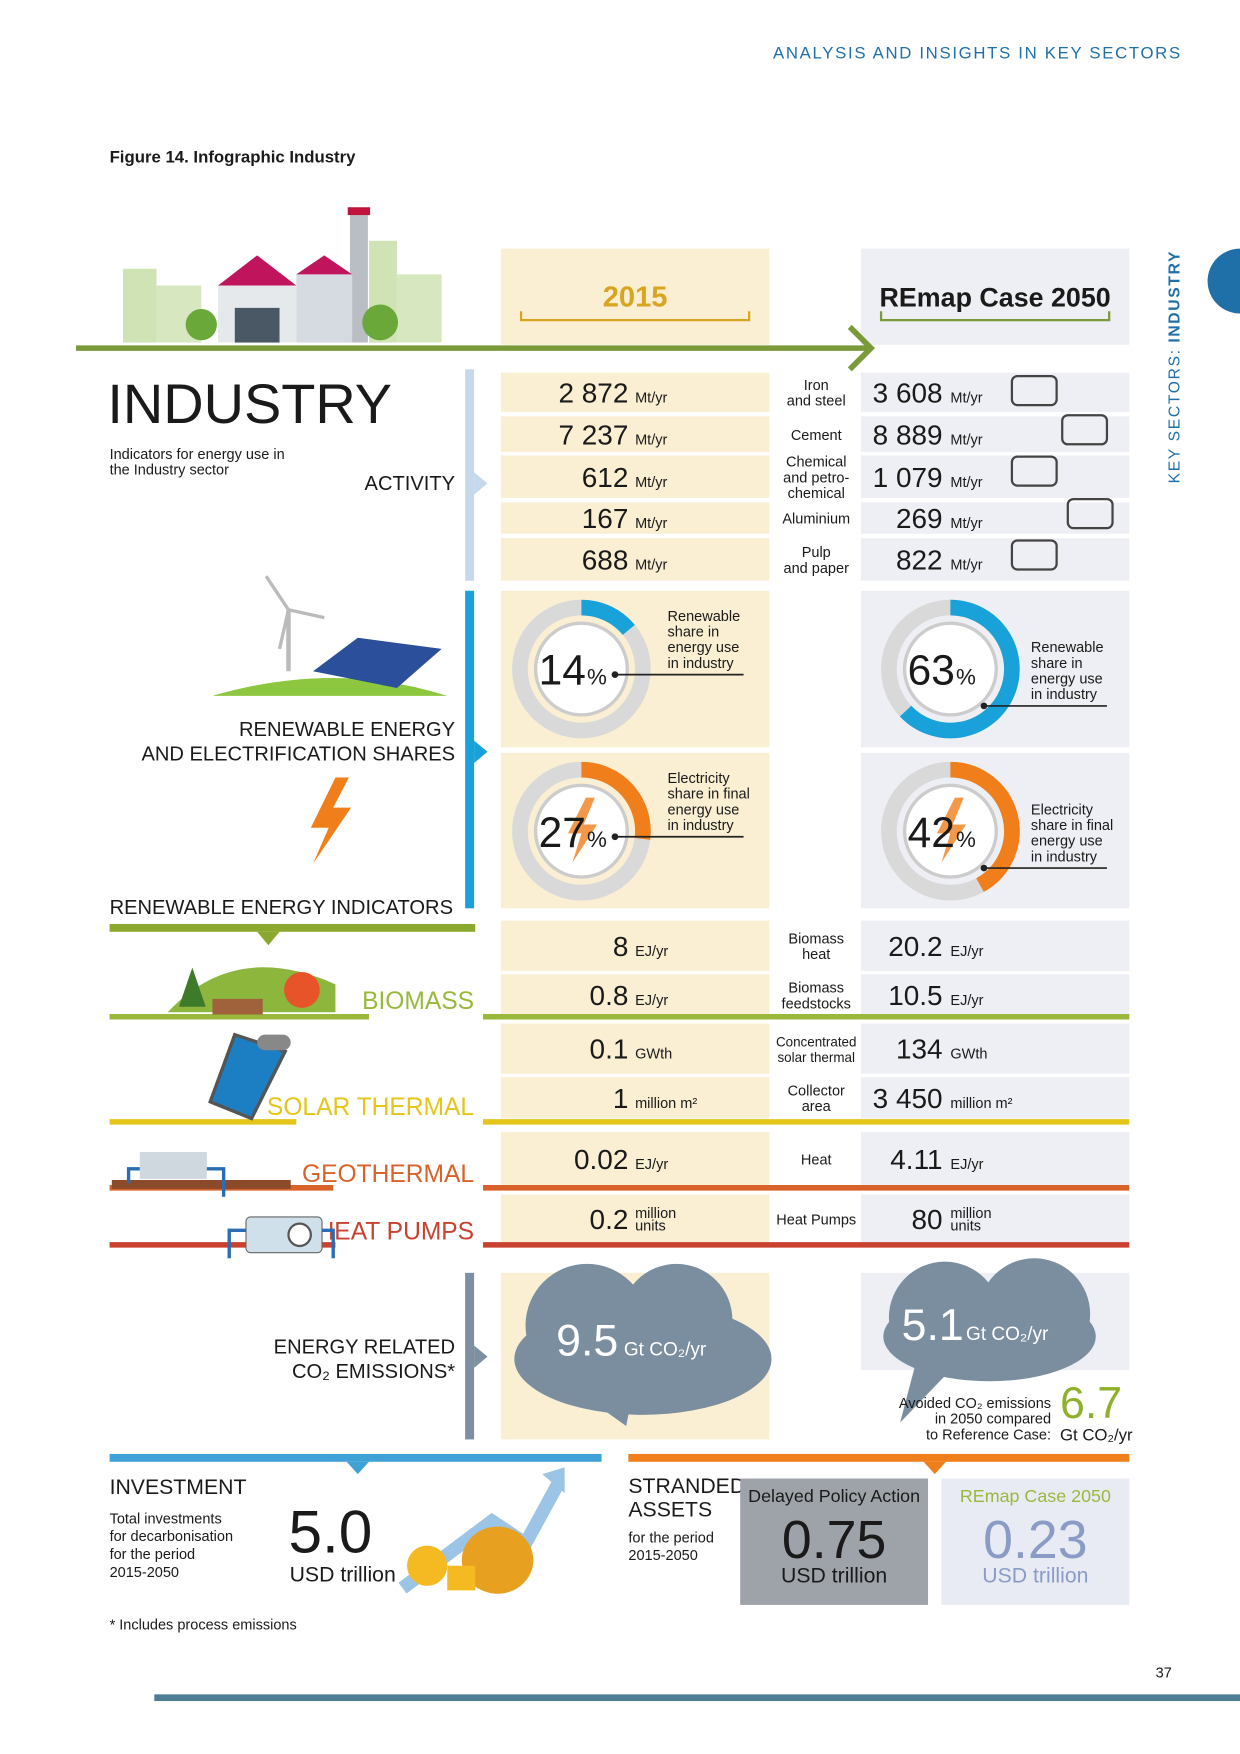  I want to click on col-2015-header, so click(635, 296).